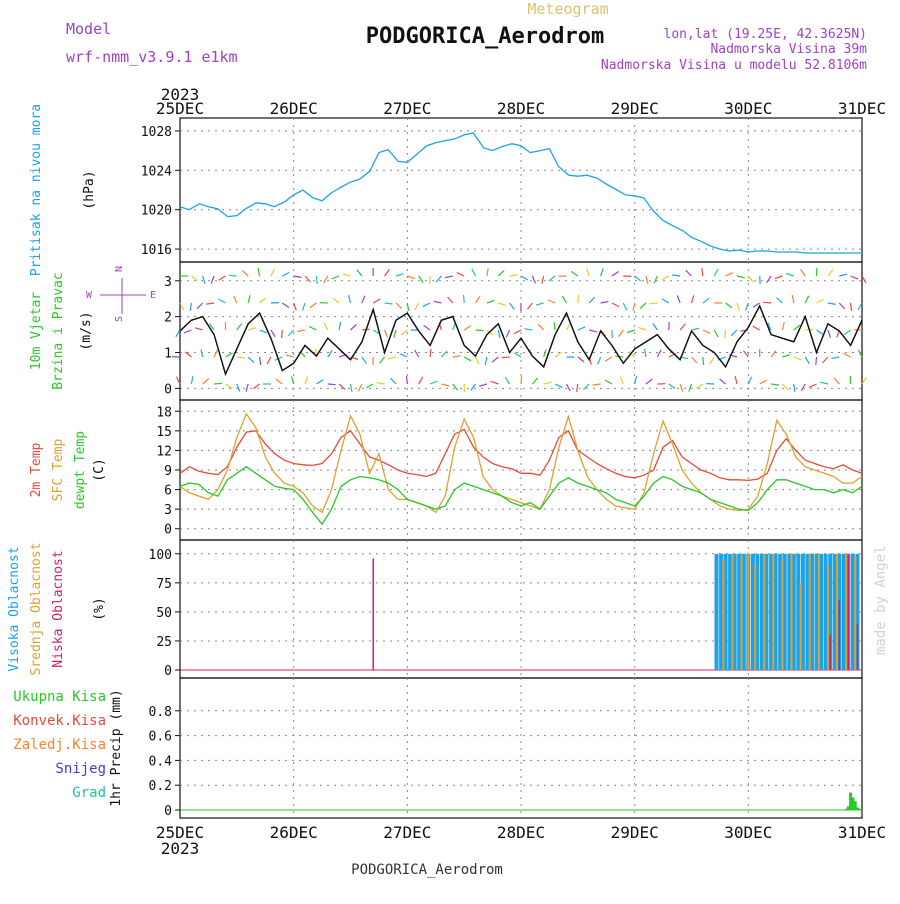  I want to click on y-tick-label: 75, so click(164, 584).